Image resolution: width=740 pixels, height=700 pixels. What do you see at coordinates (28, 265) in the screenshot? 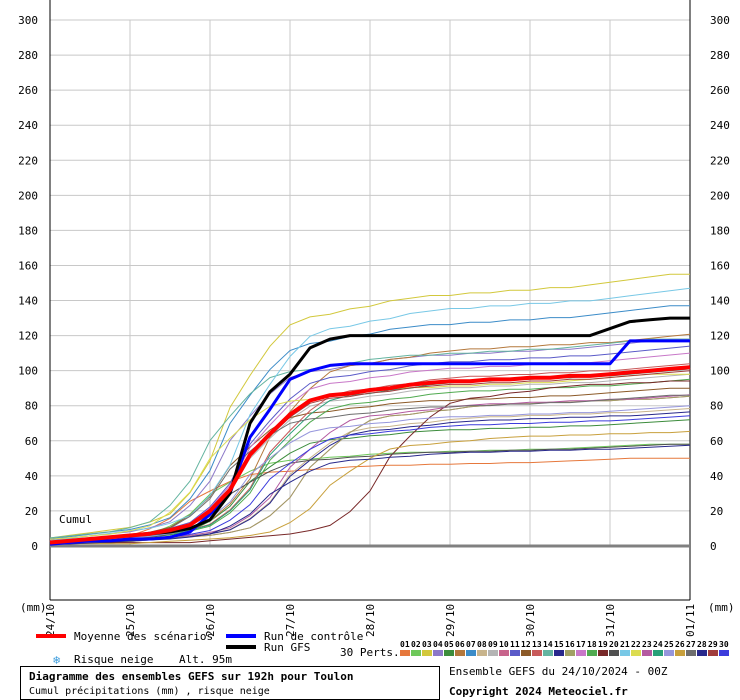
I see `y-tick-label-left: 160` at bounding box center [28, 265].